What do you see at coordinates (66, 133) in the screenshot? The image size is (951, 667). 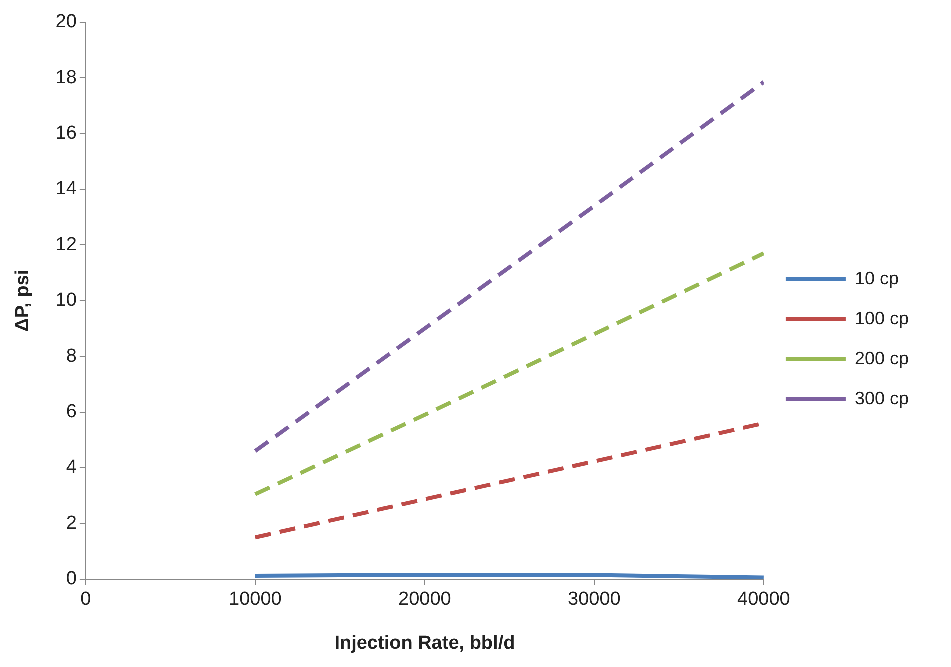 I see `y-tick-label: 16` at bounding box center [66, 133].